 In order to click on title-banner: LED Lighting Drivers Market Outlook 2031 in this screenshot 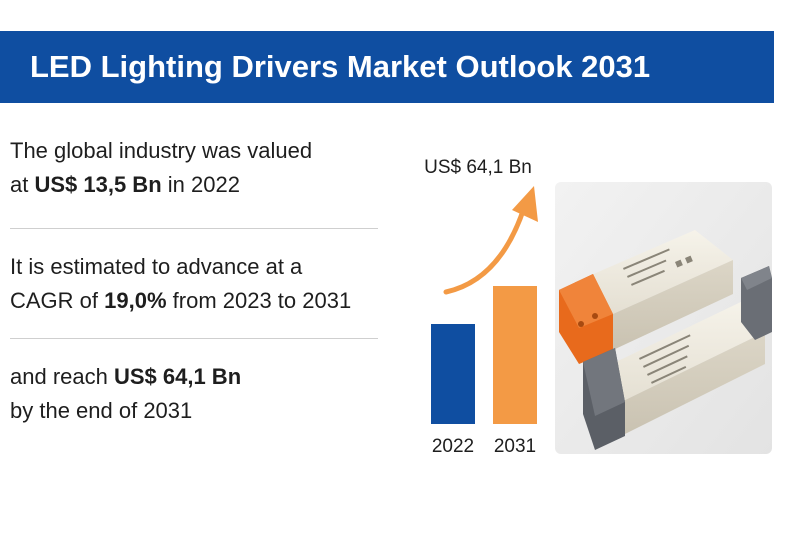, I will do `click(387, 67)`.